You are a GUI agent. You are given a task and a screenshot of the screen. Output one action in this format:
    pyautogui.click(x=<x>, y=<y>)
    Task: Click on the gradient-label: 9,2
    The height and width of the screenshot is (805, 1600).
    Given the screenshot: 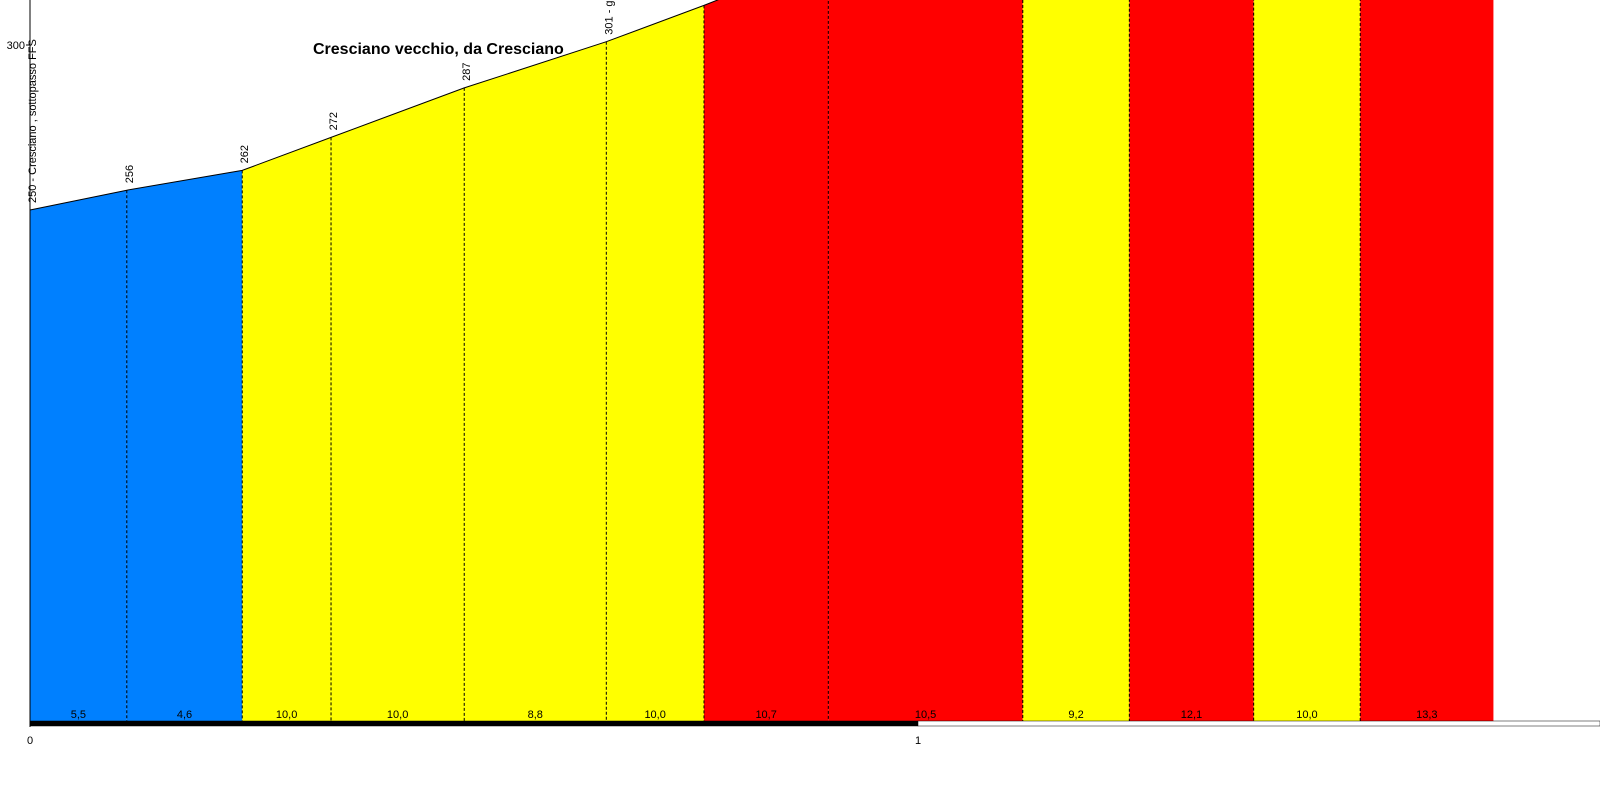 What is the action you would take?
    pyautogui.click(x=1075, y=715)
    